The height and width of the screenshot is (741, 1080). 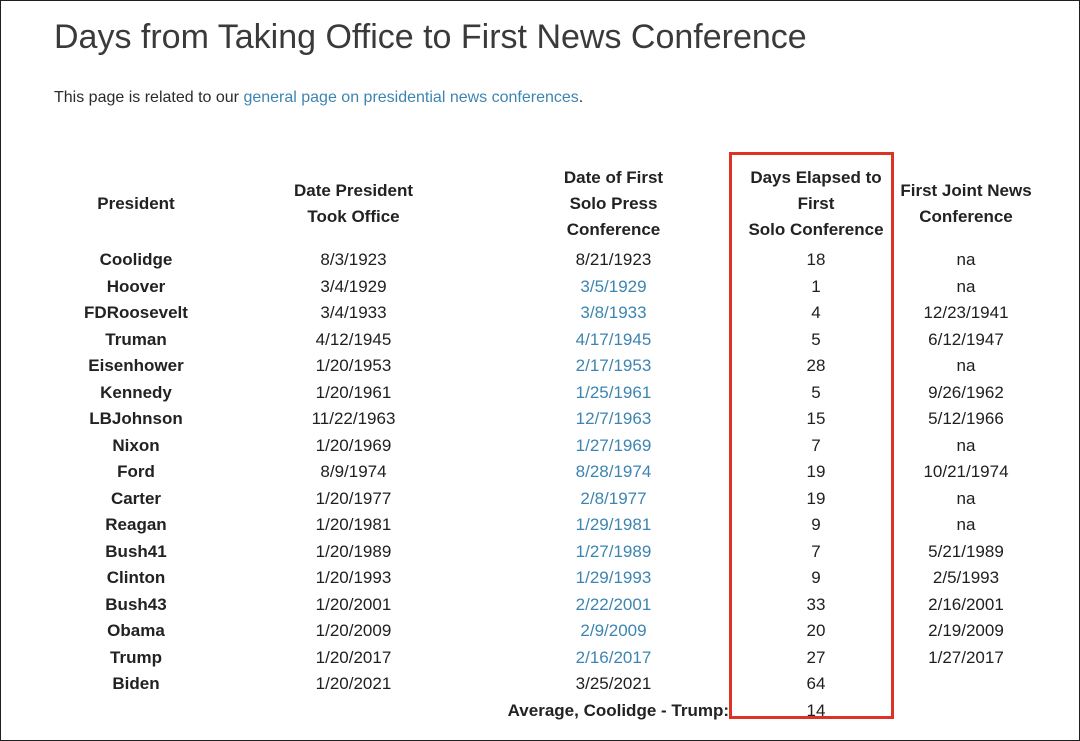 What do you see at coordinates (613, 392) in the screenshot?
I see `solo-date-link: 1/25/1961` at bounding box center [613, 392].